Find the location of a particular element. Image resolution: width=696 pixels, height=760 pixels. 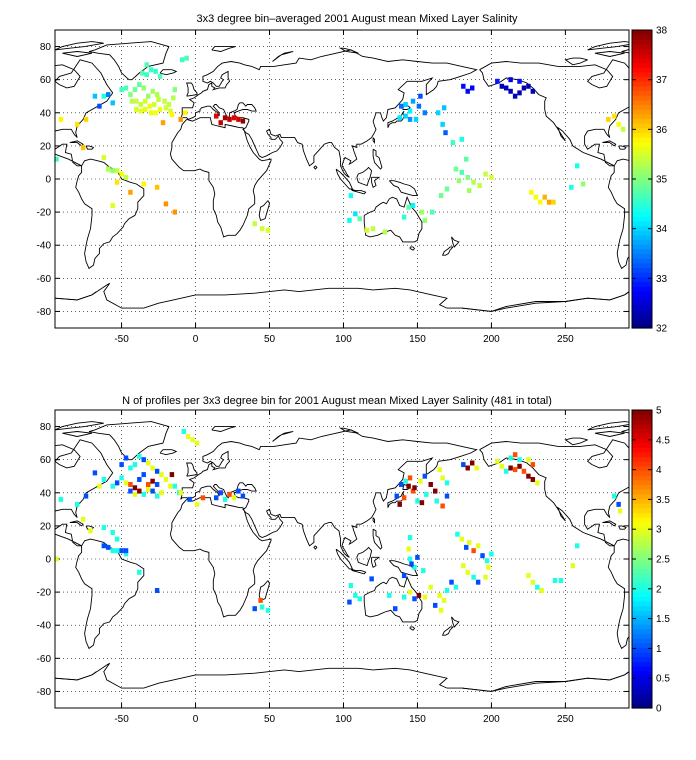

bottom-colorbar: 5 4.5 4 3.5 3 2.5 2 1.5 1 0.5 0 is located at coordinates (650, 560).